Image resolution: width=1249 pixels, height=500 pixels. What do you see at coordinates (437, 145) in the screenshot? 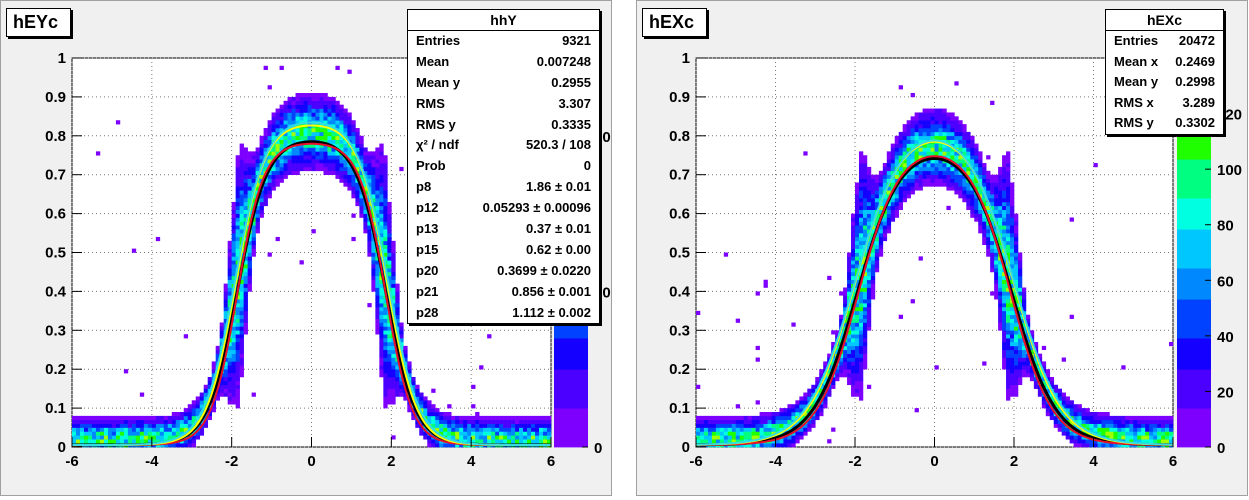
I see `stats-label: χ² / ndf` at bounding box center [437, 145].